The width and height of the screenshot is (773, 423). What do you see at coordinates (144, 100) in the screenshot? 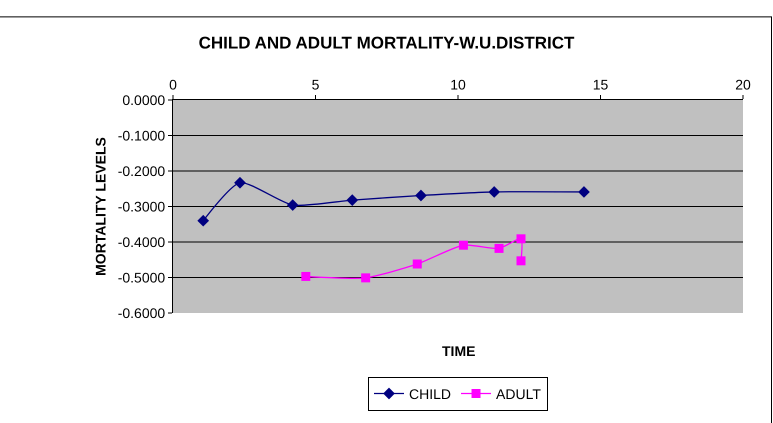
I see `y-tick-label: 0.0000` at bounding box center [144, 100].